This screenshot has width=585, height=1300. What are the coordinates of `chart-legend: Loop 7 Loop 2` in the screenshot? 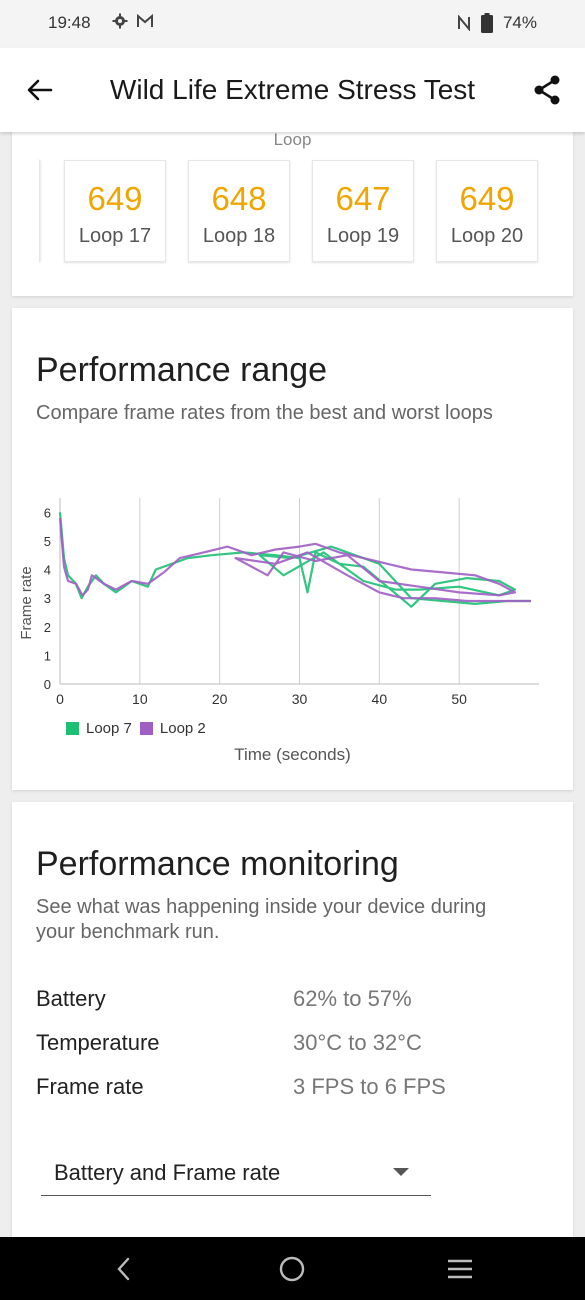 It's located at (140, 728).